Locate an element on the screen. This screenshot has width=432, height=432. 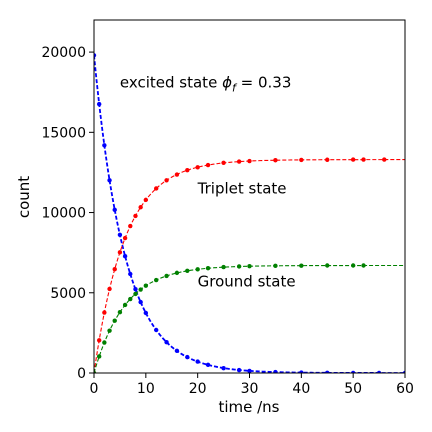
annotation-0: excited state ϕf = 0.33 is located at coordinates (205, 83).